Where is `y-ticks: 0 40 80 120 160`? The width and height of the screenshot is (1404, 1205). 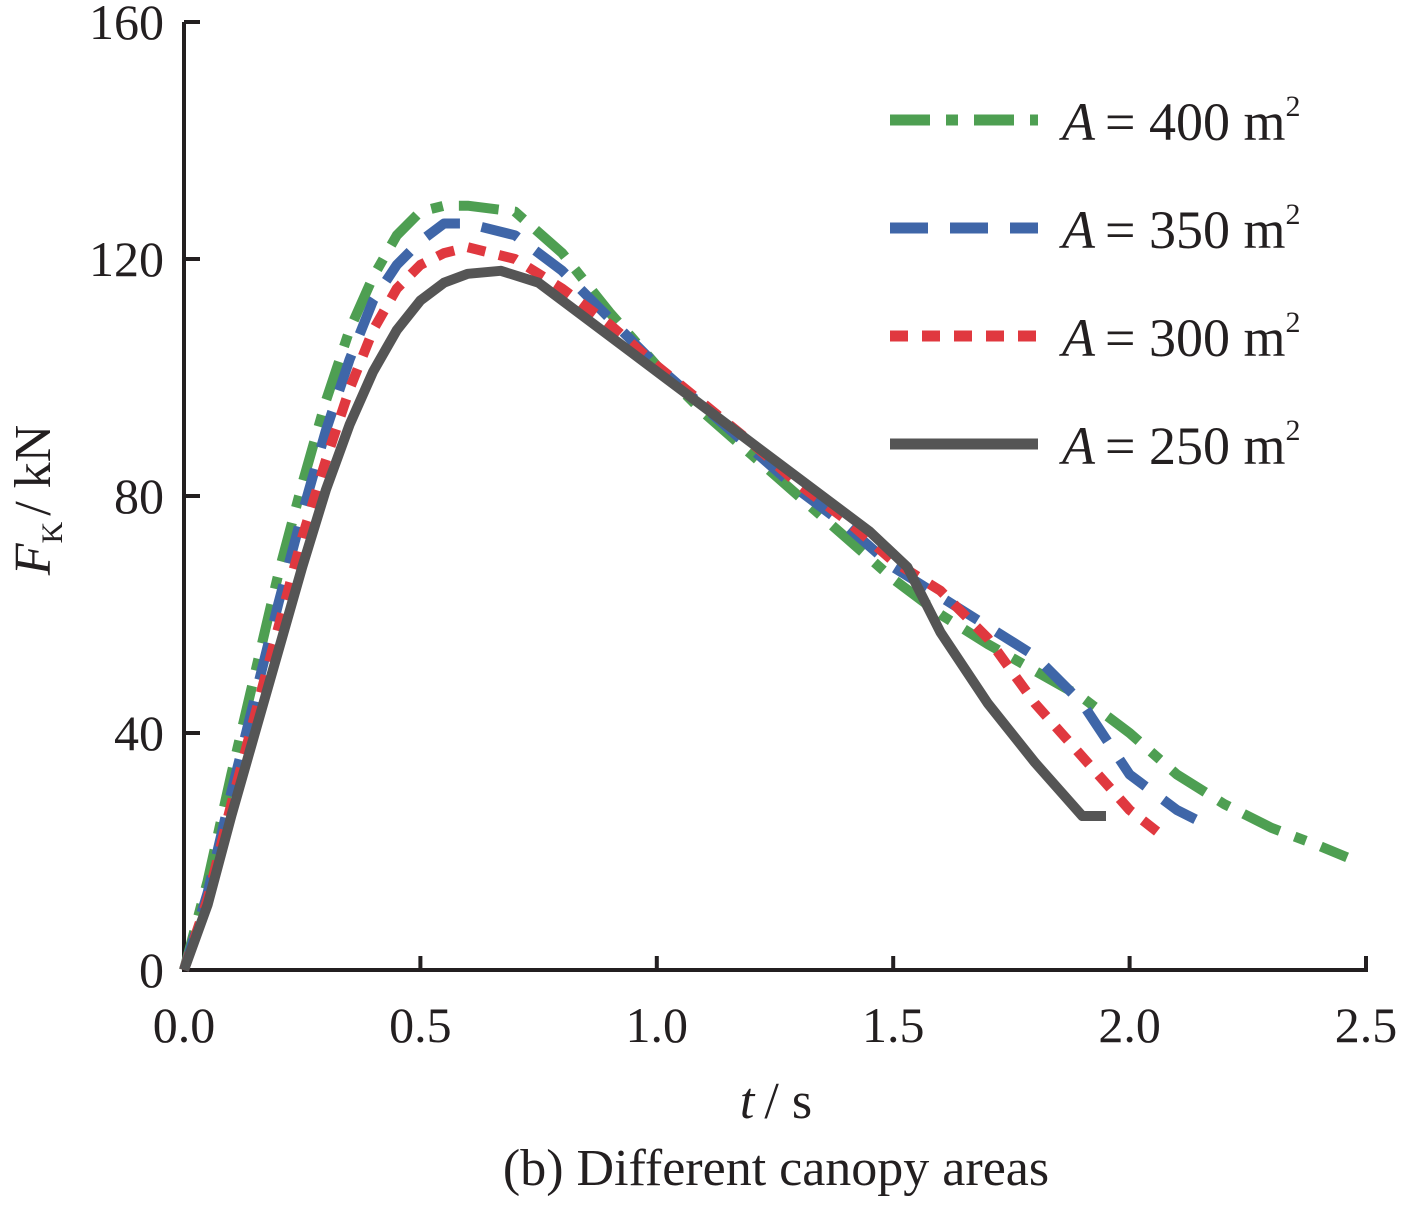 y-ticks: 0 40 80 120 160 is located at coordinates (144, 499).